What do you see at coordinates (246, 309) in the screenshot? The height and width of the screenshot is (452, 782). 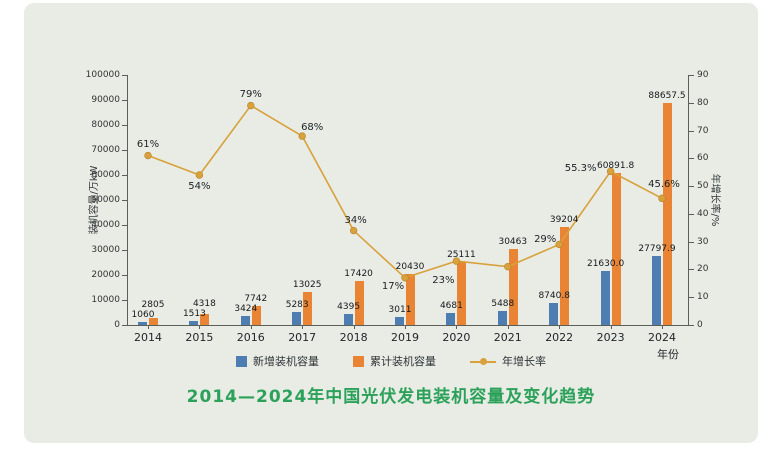 I see `bar-value-label-new: 3424` at bounding box center [246, 309].